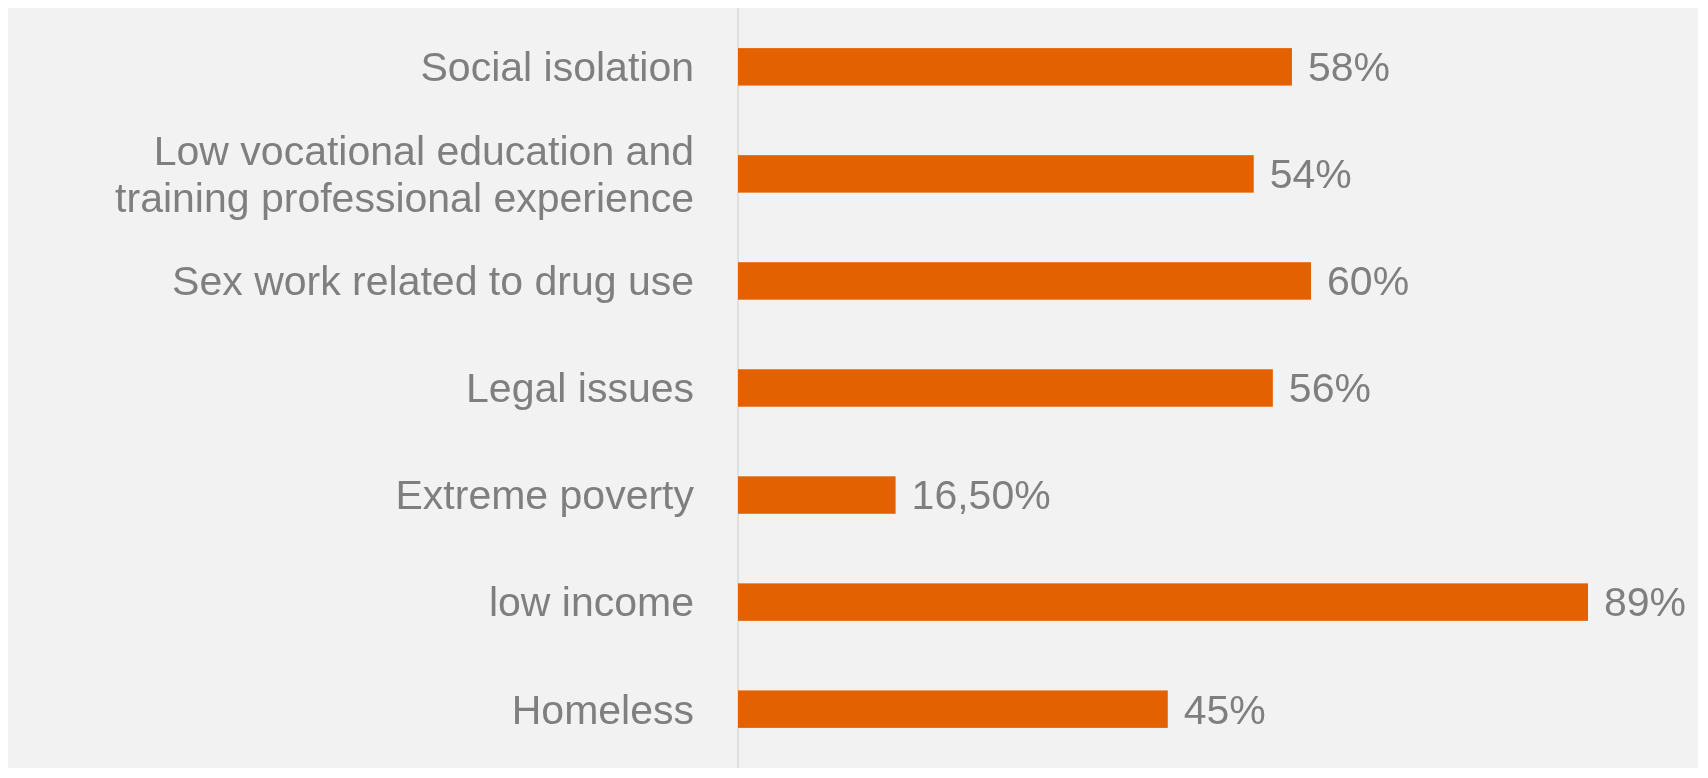 This screenshot has height=778, width=1708. I want to click on y-tick-label: Social isolation, so click(557, 67).